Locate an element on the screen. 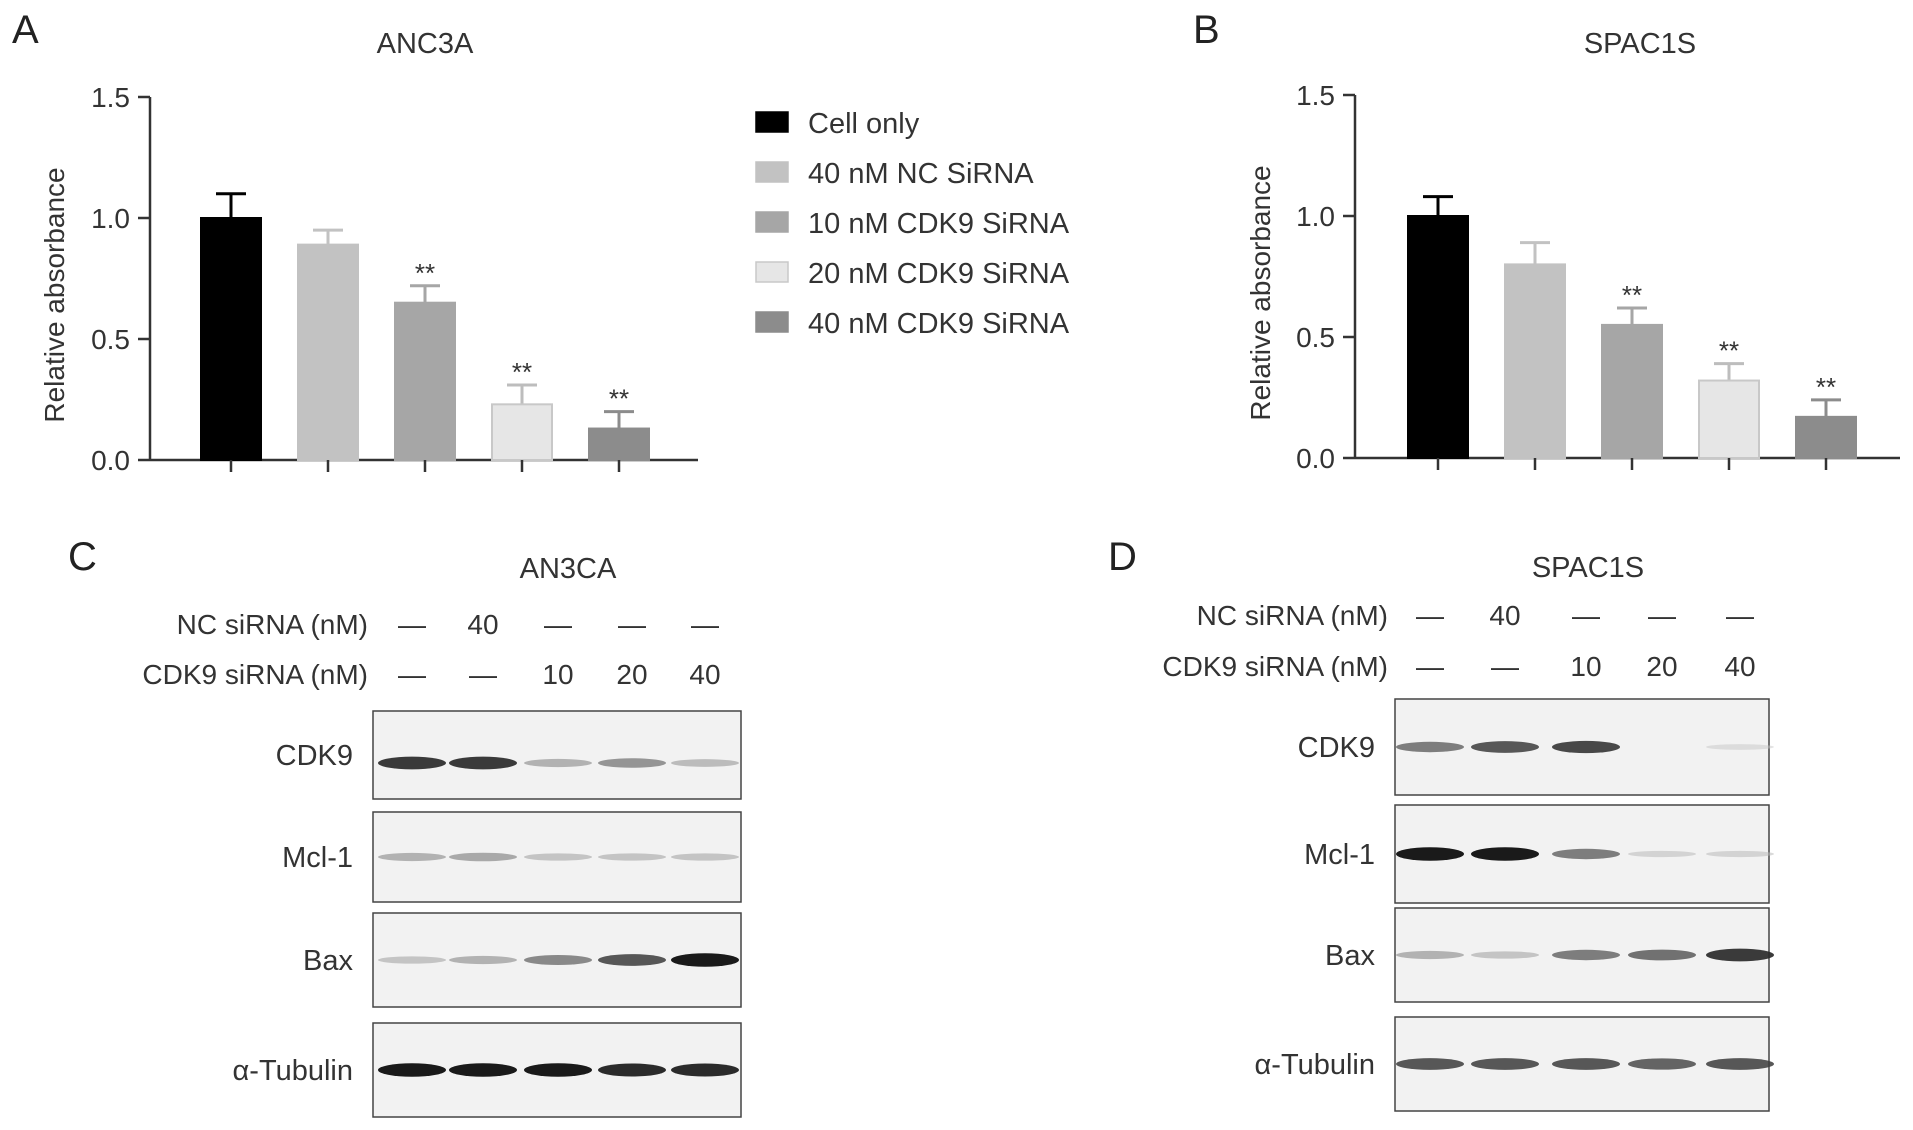 This screenshot has height=1130, width=1913. blot-c-blot-frame is located at coordinates (557, 755).